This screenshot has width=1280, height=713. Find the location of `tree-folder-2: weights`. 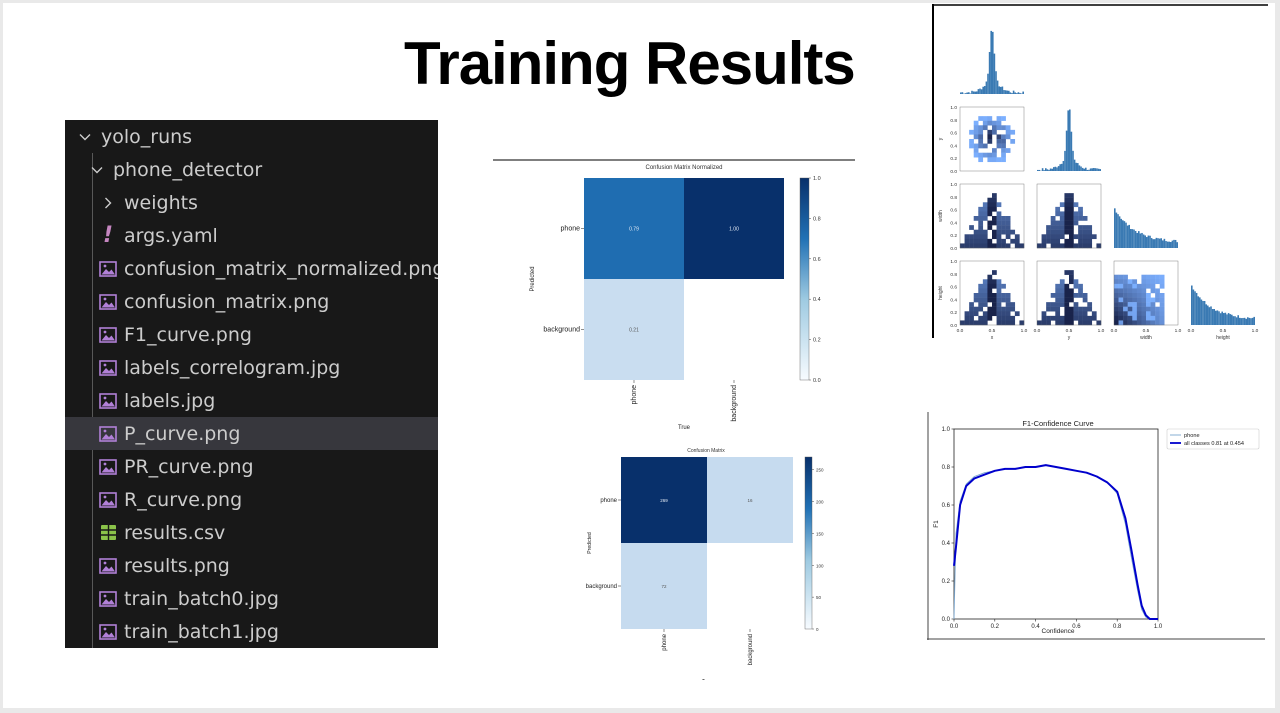

tree-folder-2: weights is located at coordinates (251, 202).